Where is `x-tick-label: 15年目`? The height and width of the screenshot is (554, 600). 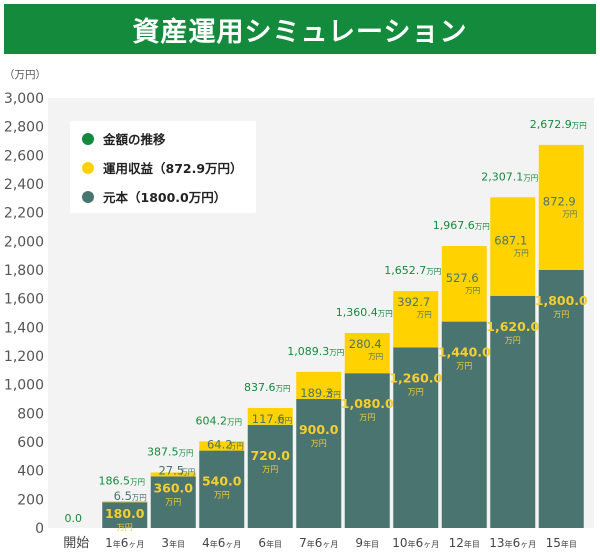 x-tick-label: 15年目 is located at coordinates (561, 543).